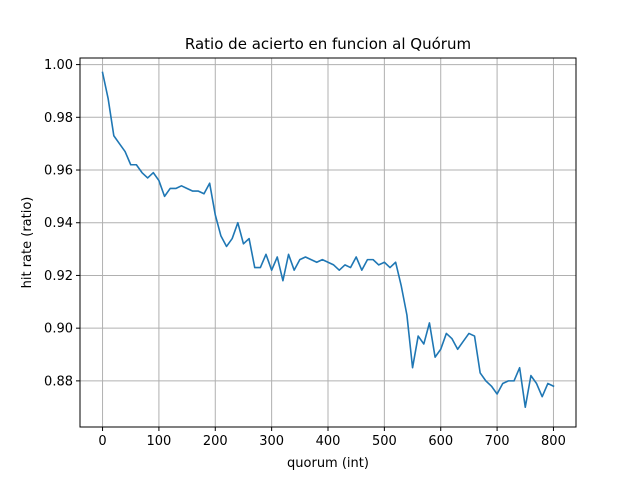 This screenshot has width=640, height=484. What do you see at coordinates (328, 441) in the screenshot?
I see `x-tick-label: 400` at bounding box center [328, 441].